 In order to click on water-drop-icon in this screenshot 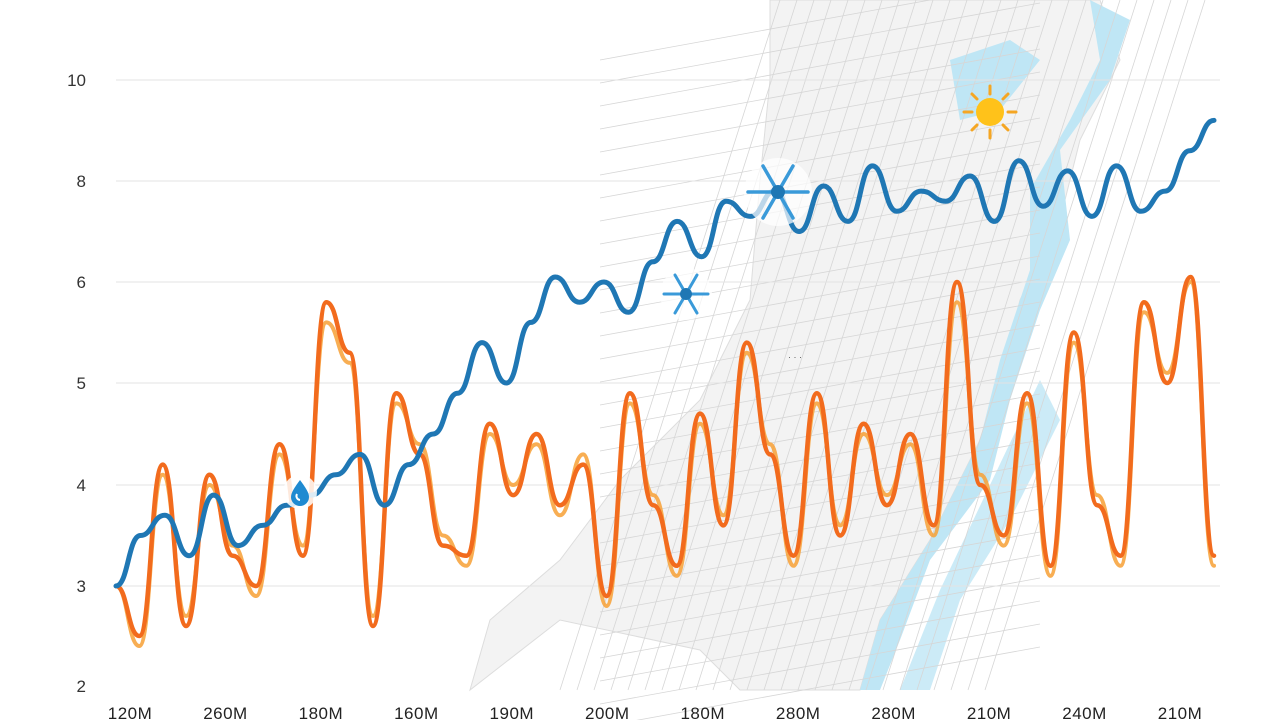, I will do `click(300, 492)`.